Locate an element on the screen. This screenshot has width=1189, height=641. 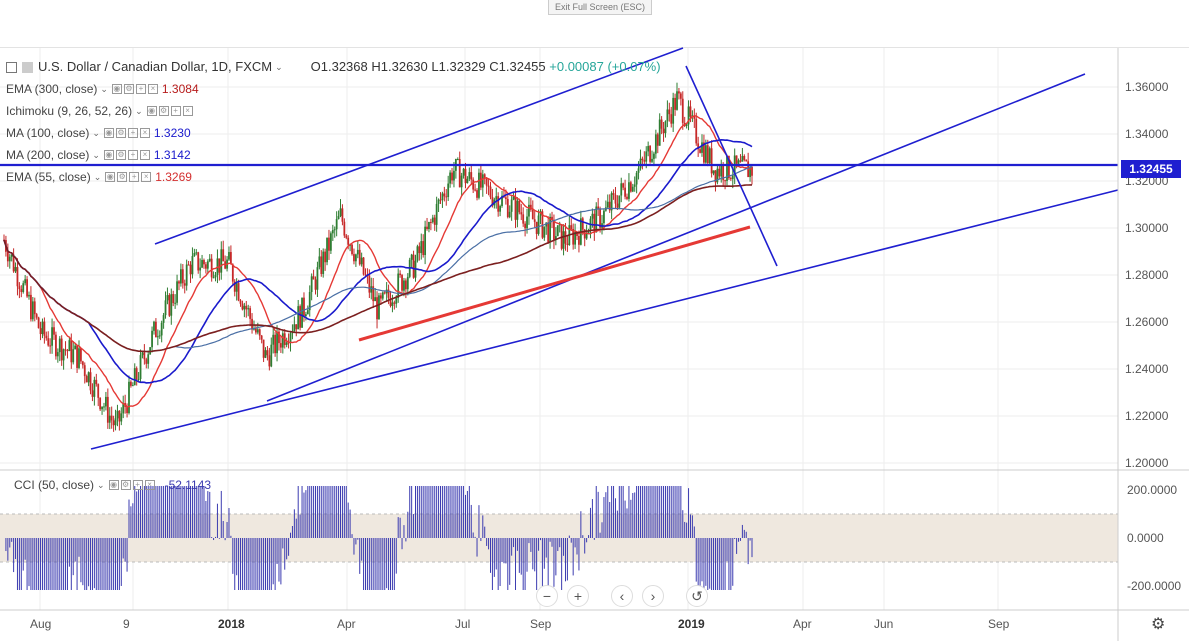
cci-controls: ◉ ⚙ + × is located at coordinates (131, 485).